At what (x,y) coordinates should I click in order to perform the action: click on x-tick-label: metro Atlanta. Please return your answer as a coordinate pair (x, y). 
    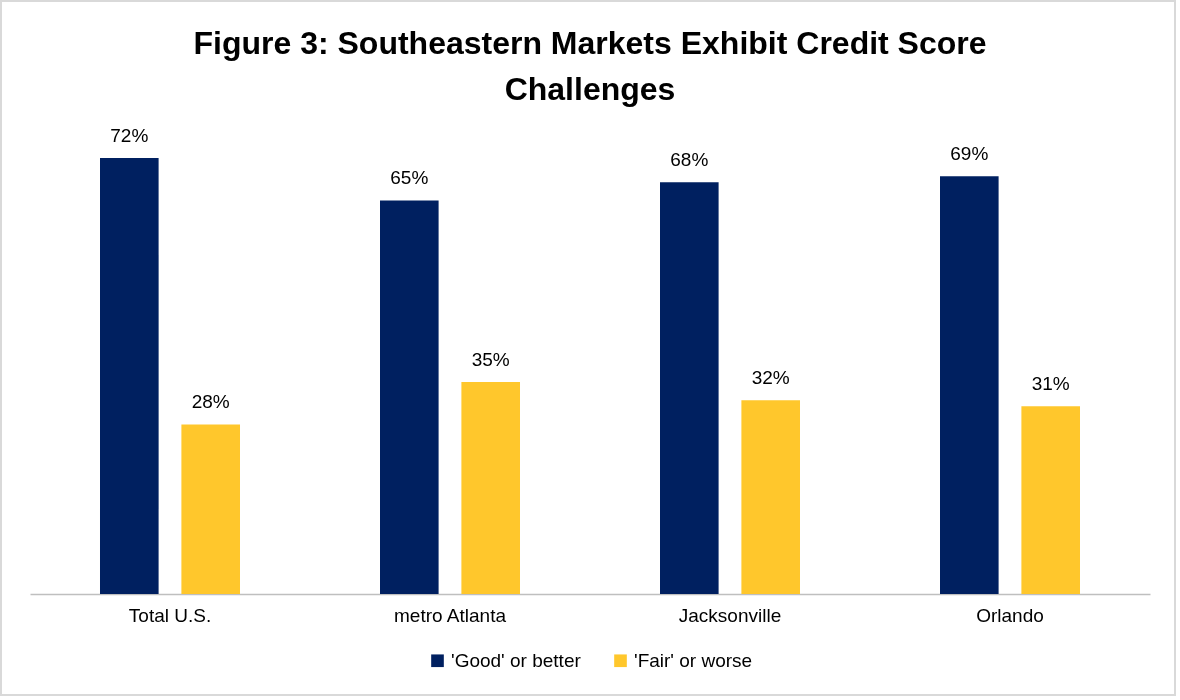
    Looking at the image, I should click on (450, 615).